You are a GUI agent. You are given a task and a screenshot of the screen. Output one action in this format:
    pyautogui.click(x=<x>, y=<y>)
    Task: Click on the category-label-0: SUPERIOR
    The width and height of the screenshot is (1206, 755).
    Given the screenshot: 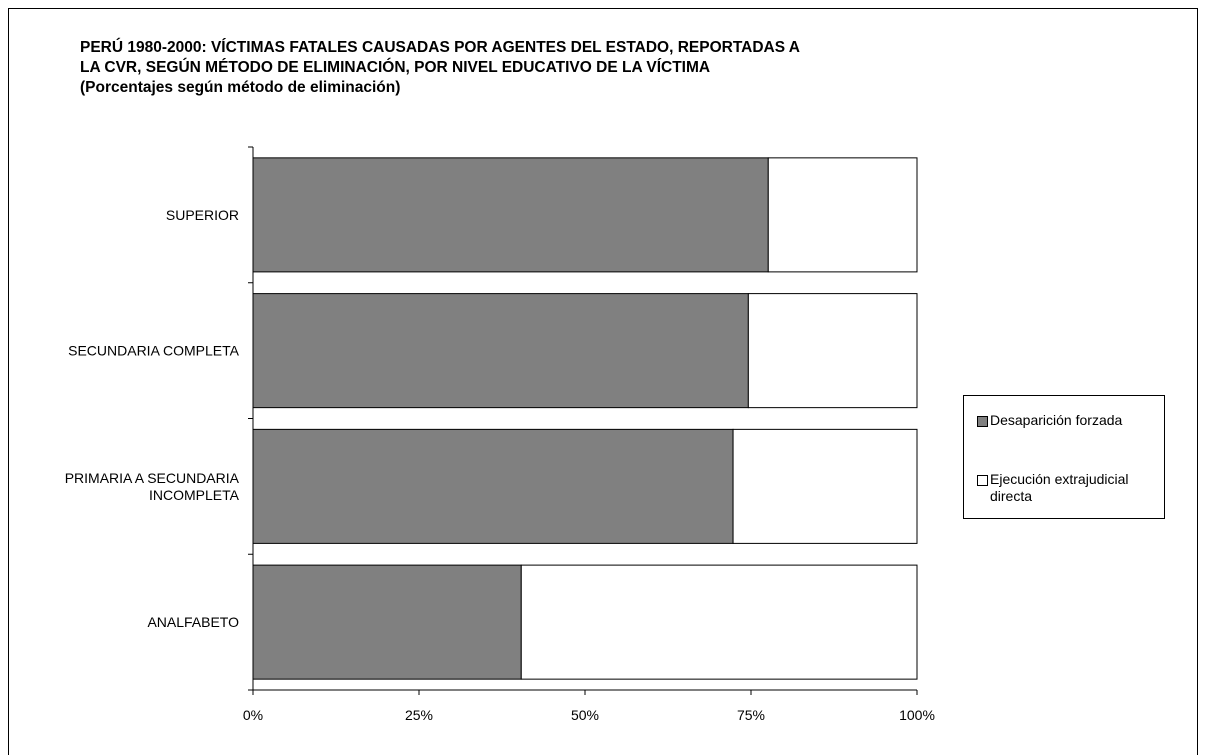 What is the action you would take?
    pyautogui.click(x=202, y=215)
    